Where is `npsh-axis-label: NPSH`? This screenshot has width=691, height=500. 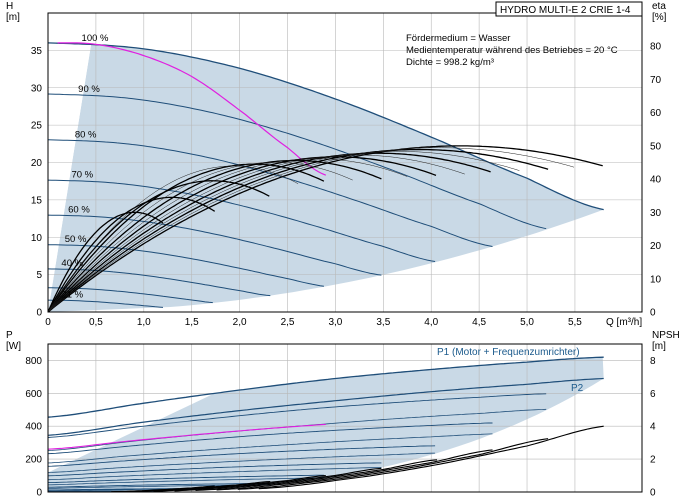 npsh-axis-label: NPSH is located at coordinates (666, 335).